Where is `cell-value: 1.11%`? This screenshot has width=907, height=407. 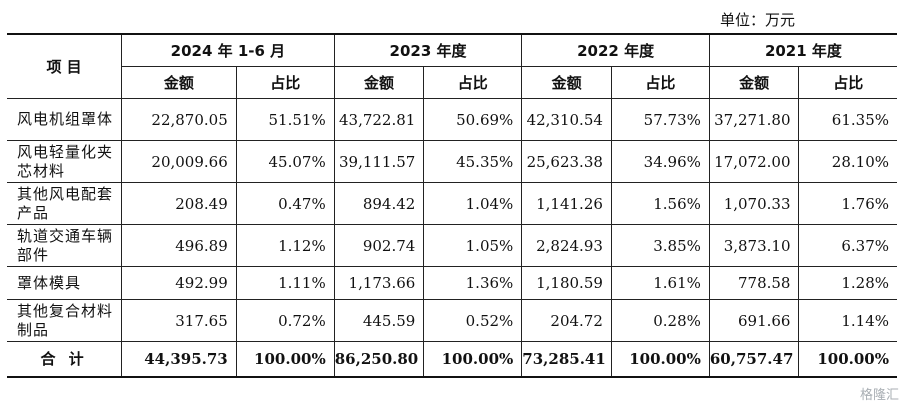
cell-value: 1.11% is located at coordinates (285, 283).